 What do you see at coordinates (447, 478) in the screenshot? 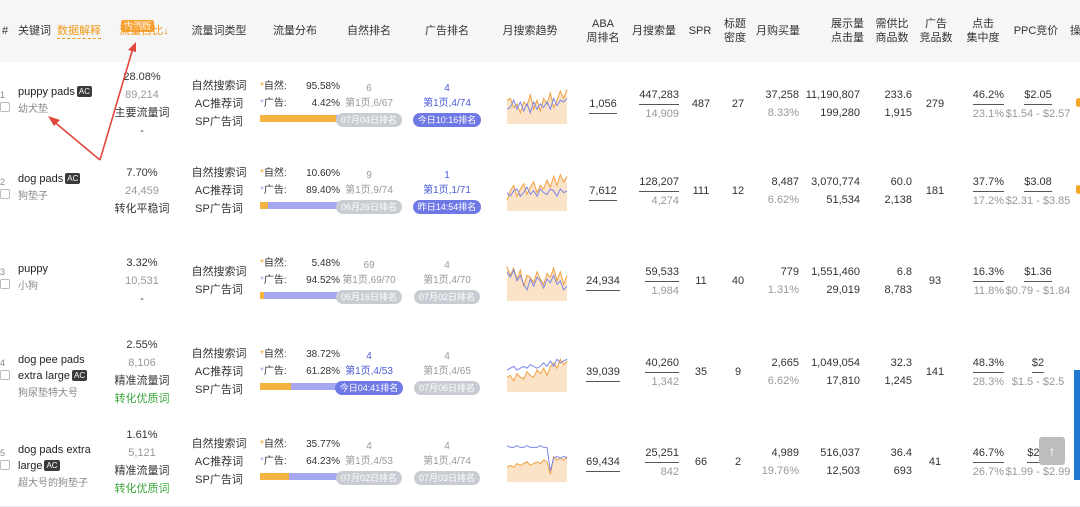
I see `ad-rank-time-pill: 07月03日排名` at bounding box center [447, 478].